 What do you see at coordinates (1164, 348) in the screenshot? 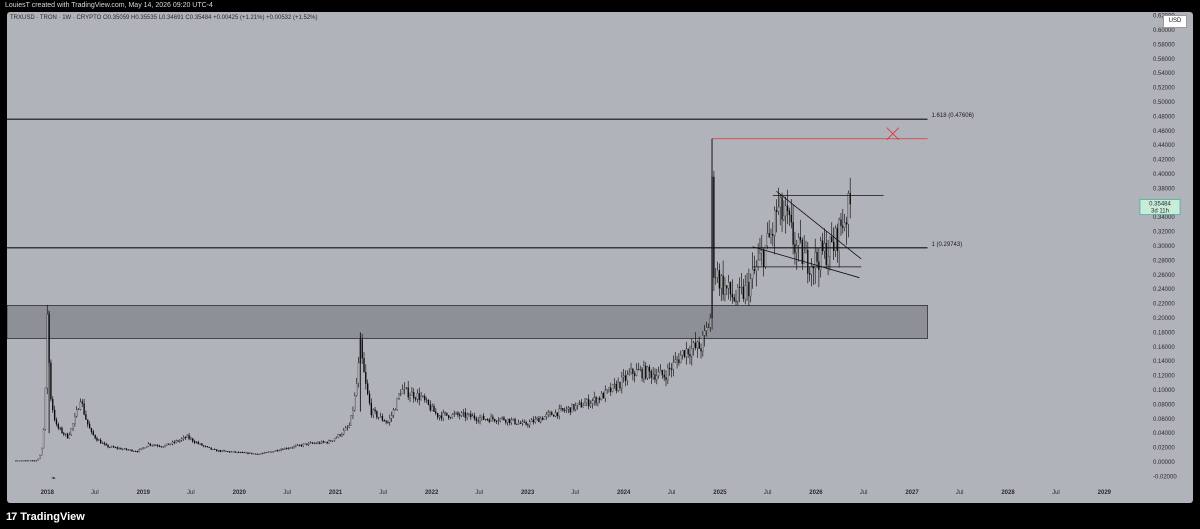
I see `y-tick-label-9: 0.16000` at bounding box center [1164, 348].